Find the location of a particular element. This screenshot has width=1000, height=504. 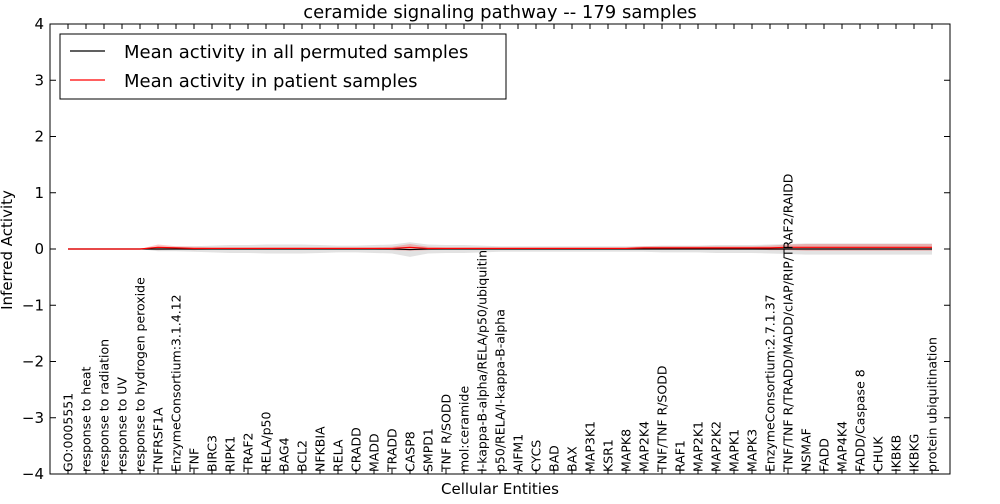

x-tick-label: FADD/Caspase 8 is located at coordinates (860, 420).